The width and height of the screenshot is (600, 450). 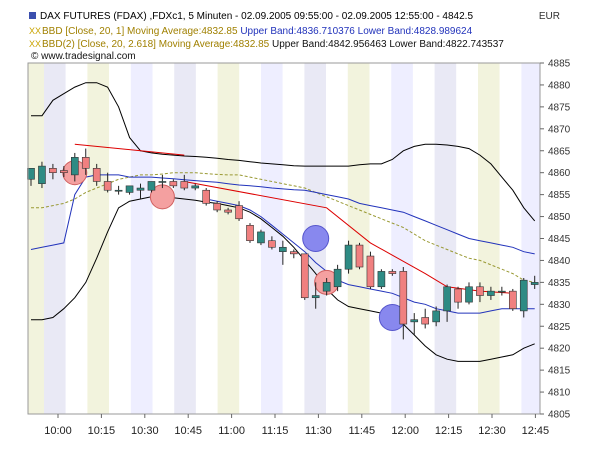 I want to click on x-tick-label: 11:30, so click(x=318, y=431).